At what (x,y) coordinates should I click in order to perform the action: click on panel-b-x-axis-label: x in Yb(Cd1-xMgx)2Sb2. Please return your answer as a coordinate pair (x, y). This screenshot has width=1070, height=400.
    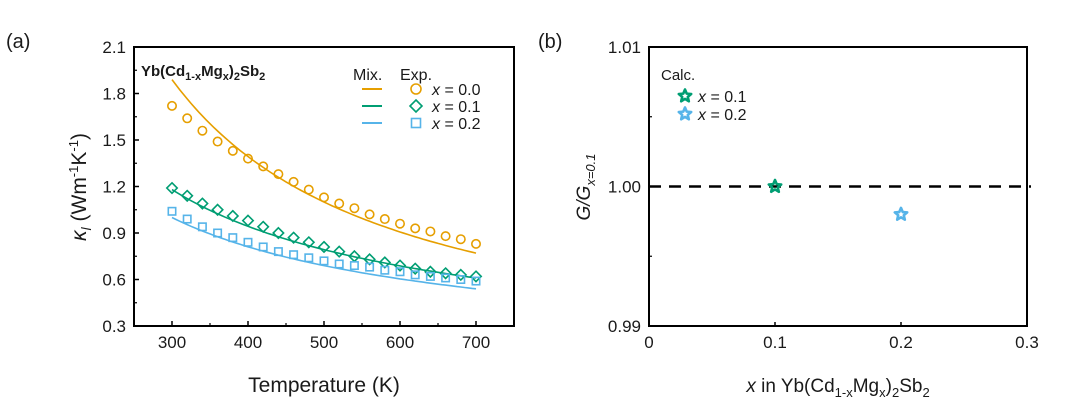
    Looking at the image, I should click on (837, 388).